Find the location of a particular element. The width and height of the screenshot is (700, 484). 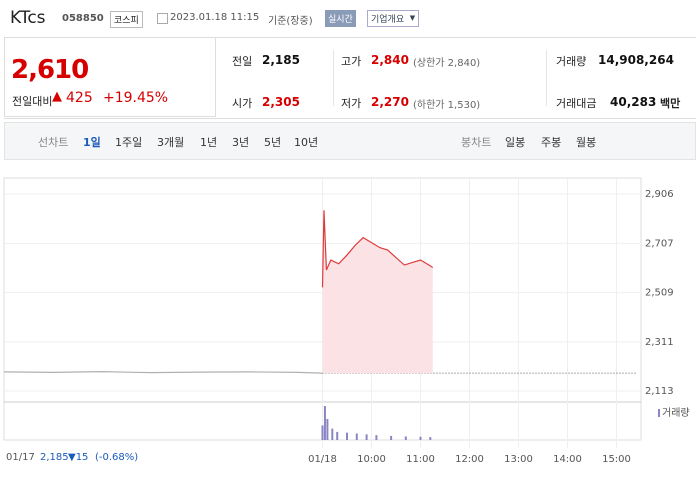

company-button: 기업개요 ▼ is located at coordinates (393, 18).